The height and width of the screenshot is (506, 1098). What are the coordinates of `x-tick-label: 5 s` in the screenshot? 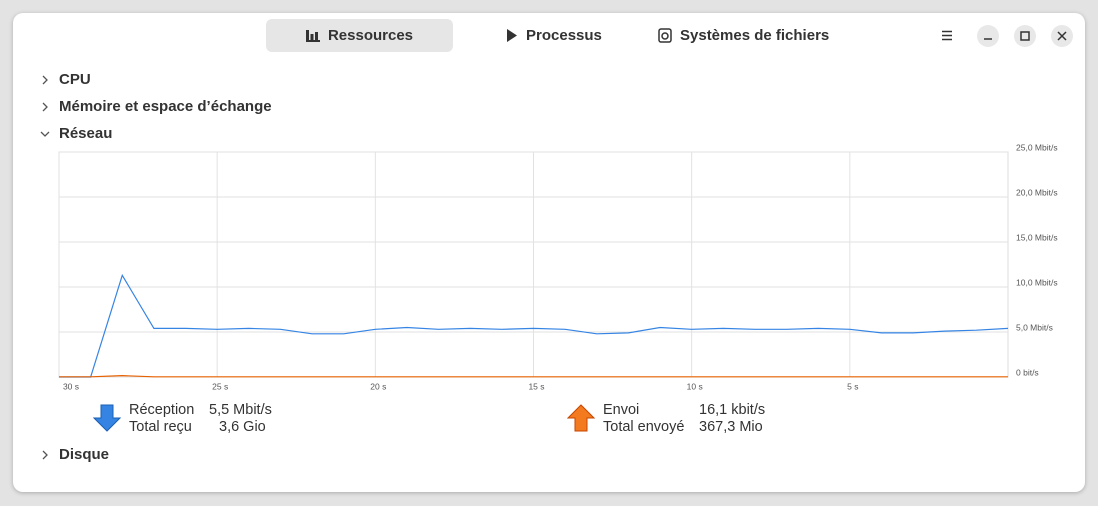 It's located at (852, 386).